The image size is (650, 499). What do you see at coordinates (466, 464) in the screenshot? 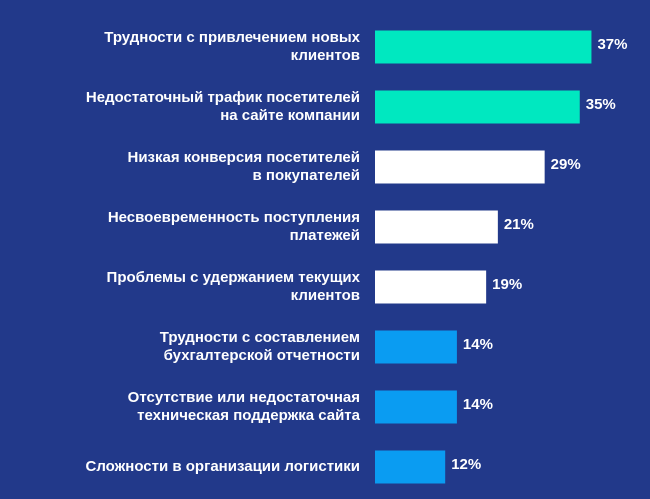
I see `value-label: 12%` at bounding box center [466, 464].